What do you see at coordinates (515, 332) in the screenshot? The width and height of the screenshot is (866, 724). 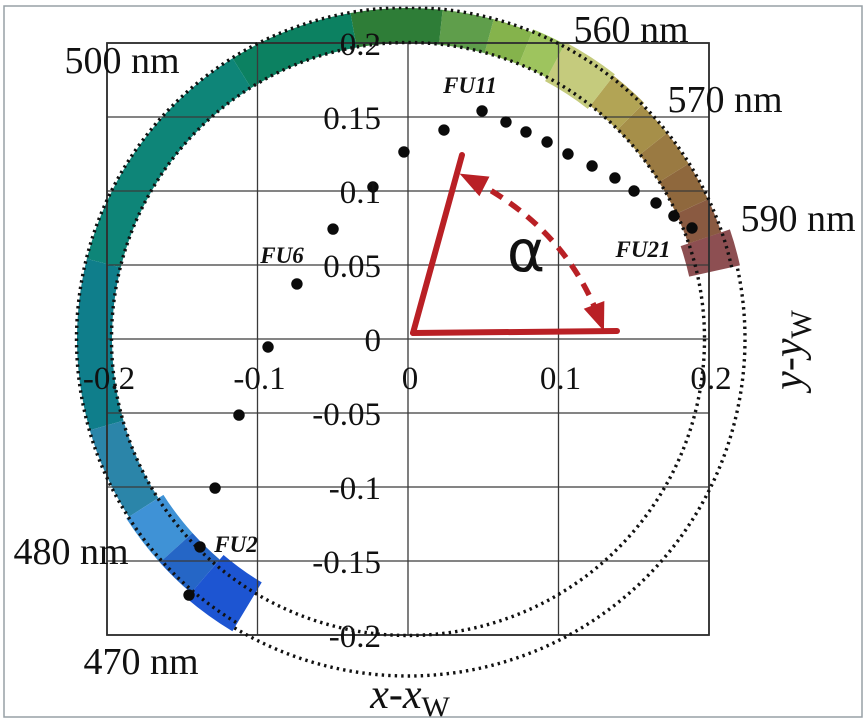 I see `angle-arm-horizontal` at bounding box center [515, 332].